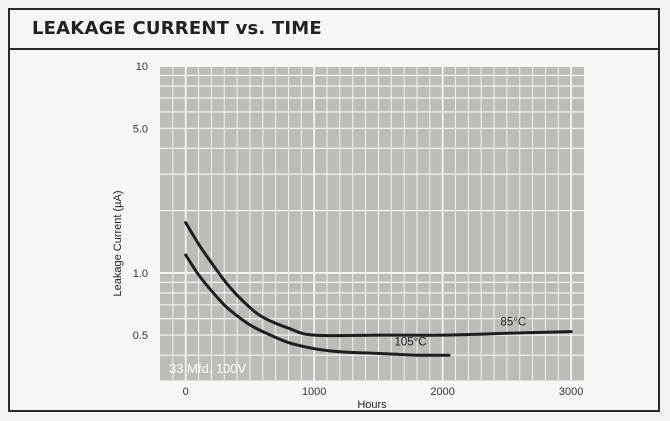  What do you see at coordinates (142, 67) in the screenshot?
I see `y-tick-label: 10` at bounding box center [142, 67].